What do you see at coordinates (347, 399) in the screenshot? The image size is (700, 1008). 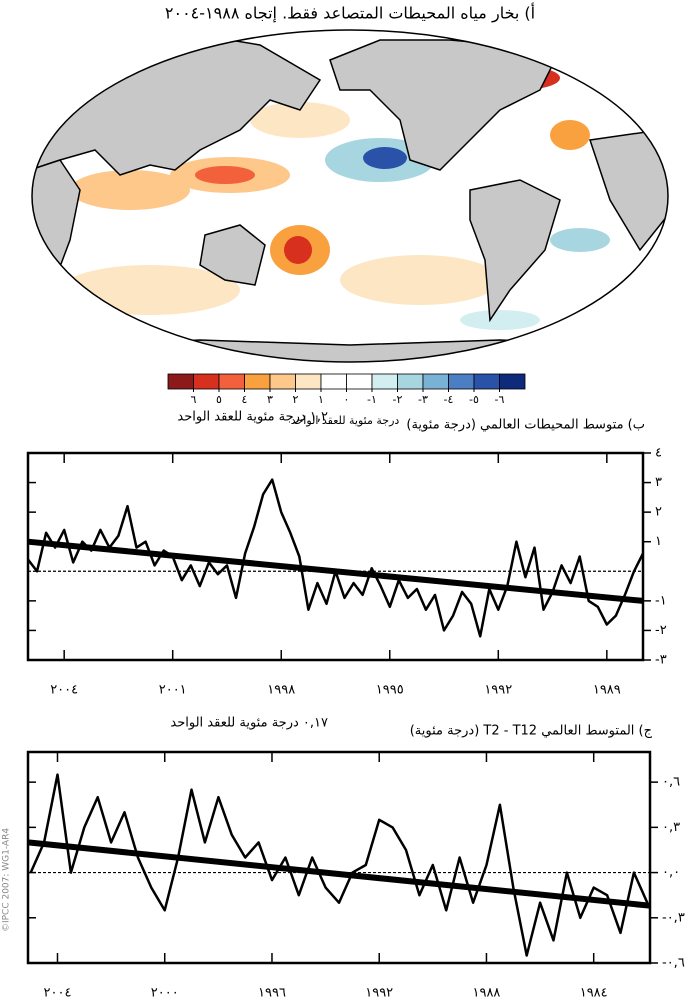 I see `colorbar-label: ٠` at bounding box center [347, 399].